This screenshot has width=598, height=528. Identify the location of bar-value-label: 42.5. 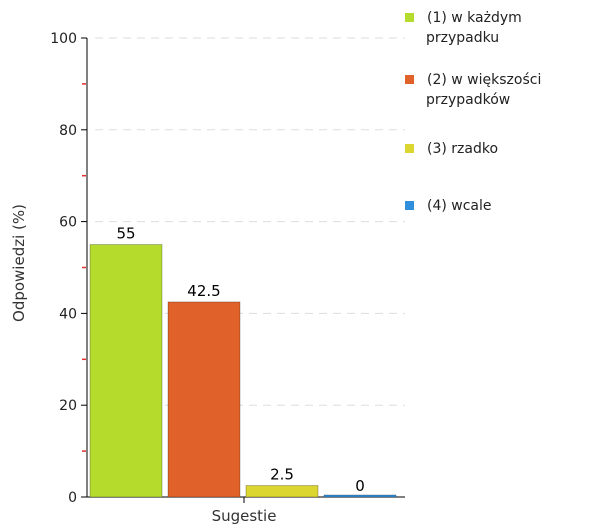
(203, 291).